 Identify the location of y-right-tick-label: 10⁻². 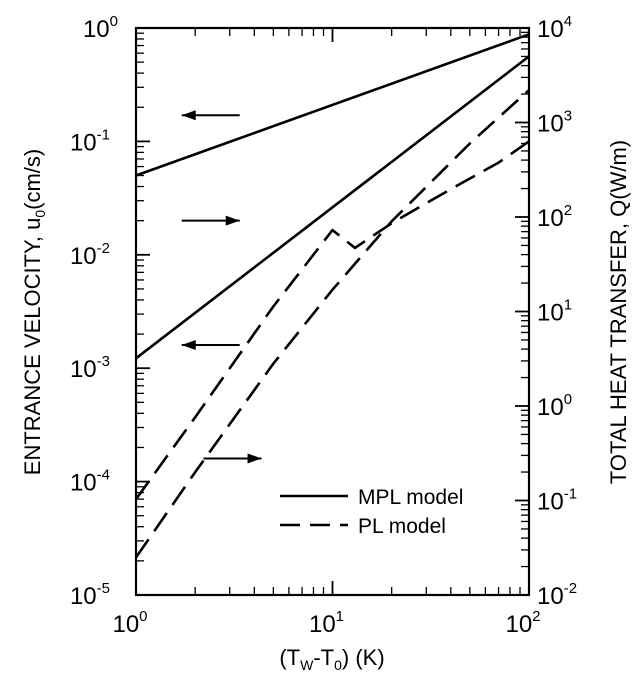
(557, 595).